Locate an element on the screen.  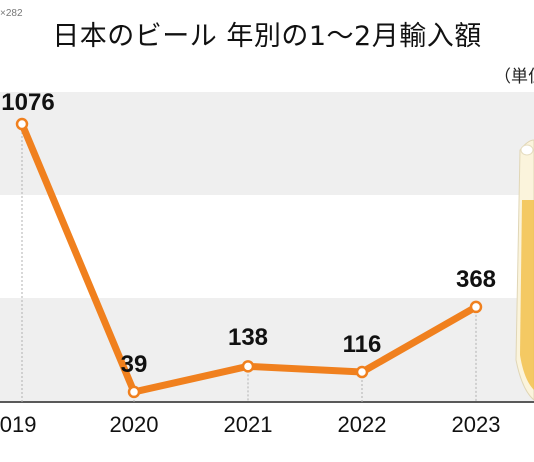
chart-title: 日本のビール 年別の1～2月輸入額 is located at coordinates (267, 36).